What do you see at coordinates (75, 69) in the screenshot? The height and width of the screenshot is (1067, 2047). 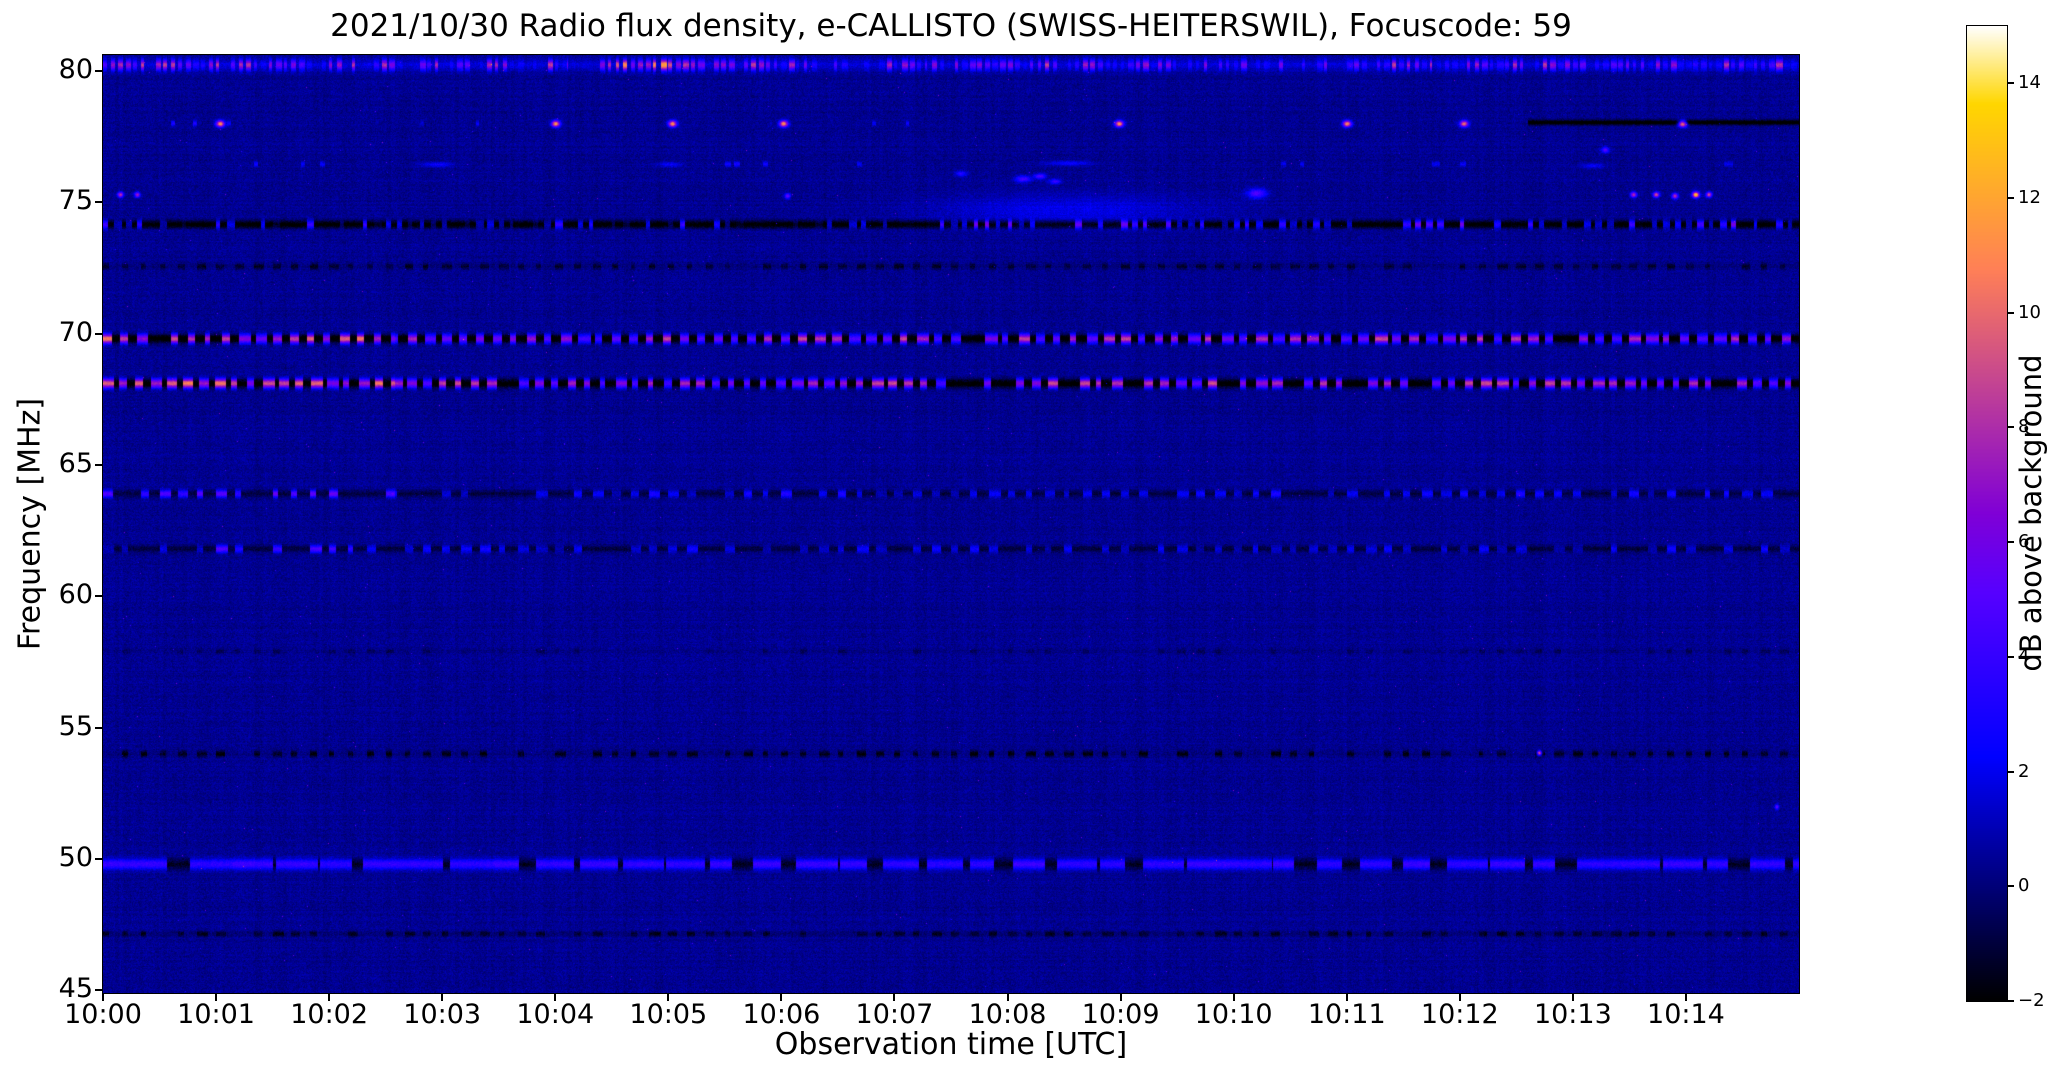 I see `y-tick-label: 80` at bounding box center [75, 69].